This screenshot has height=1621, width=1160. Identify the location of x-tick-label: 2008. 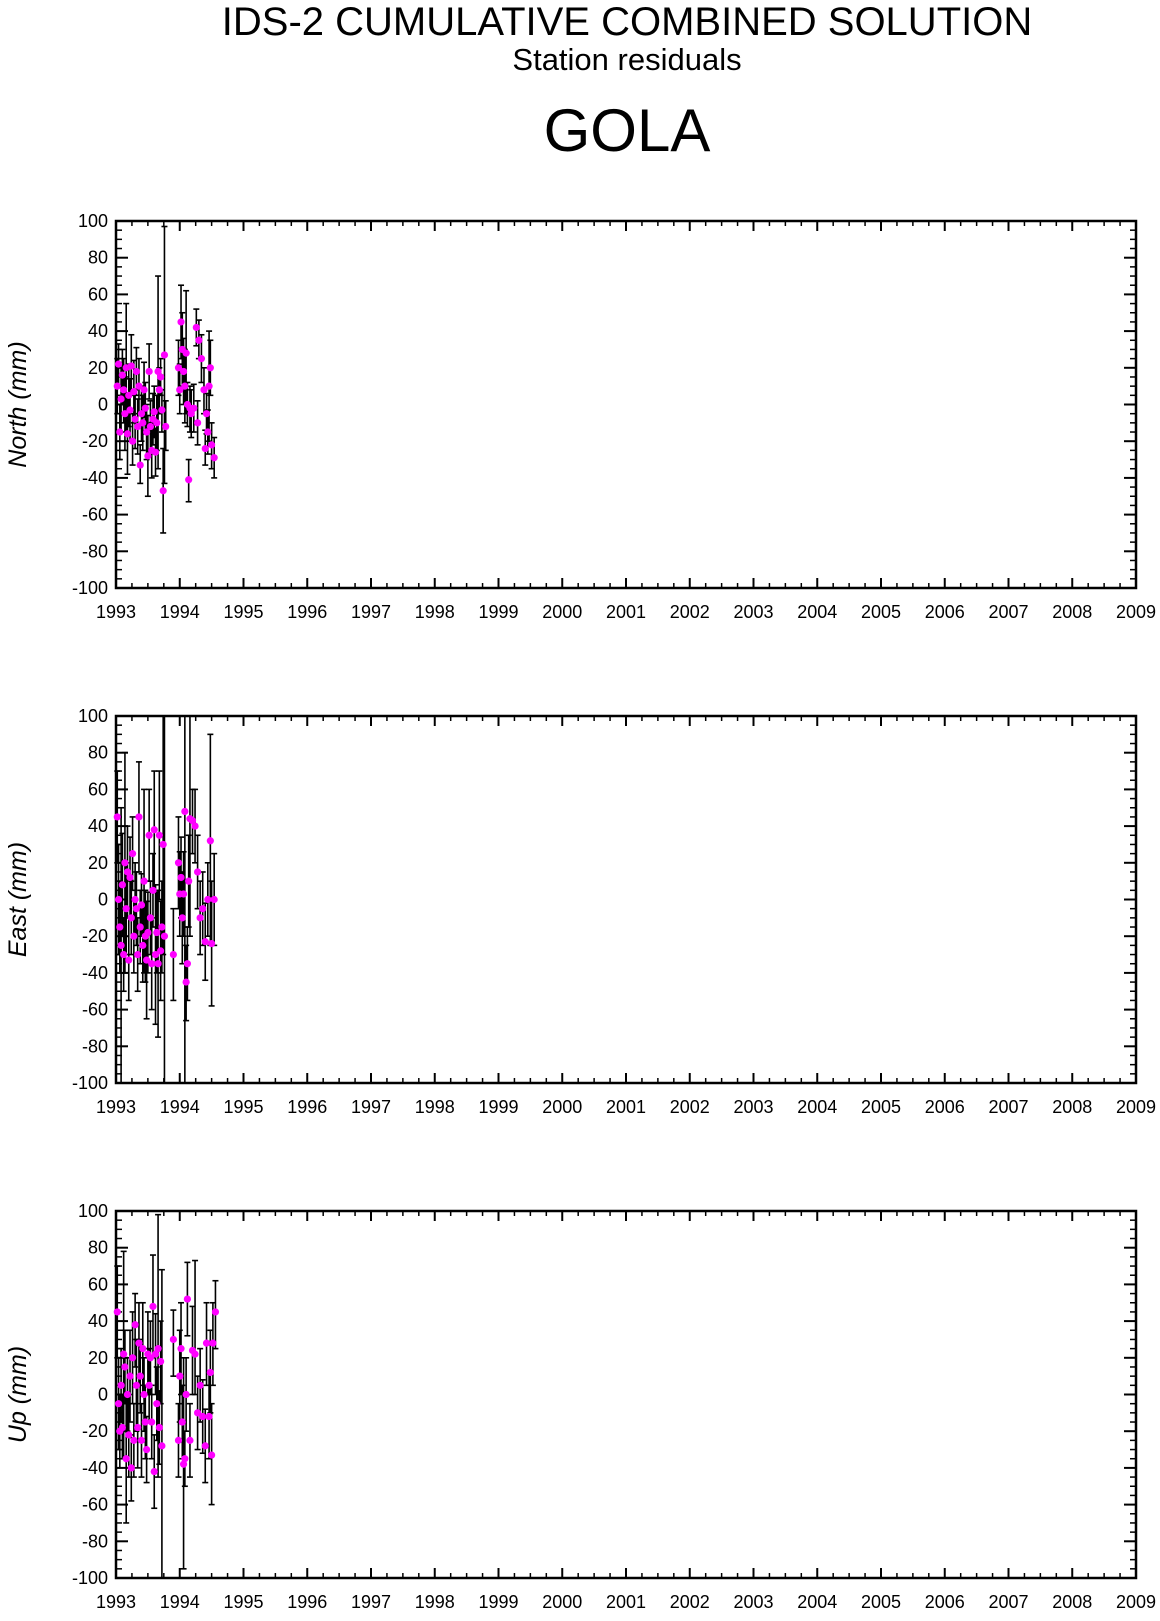
(1072, 1602).